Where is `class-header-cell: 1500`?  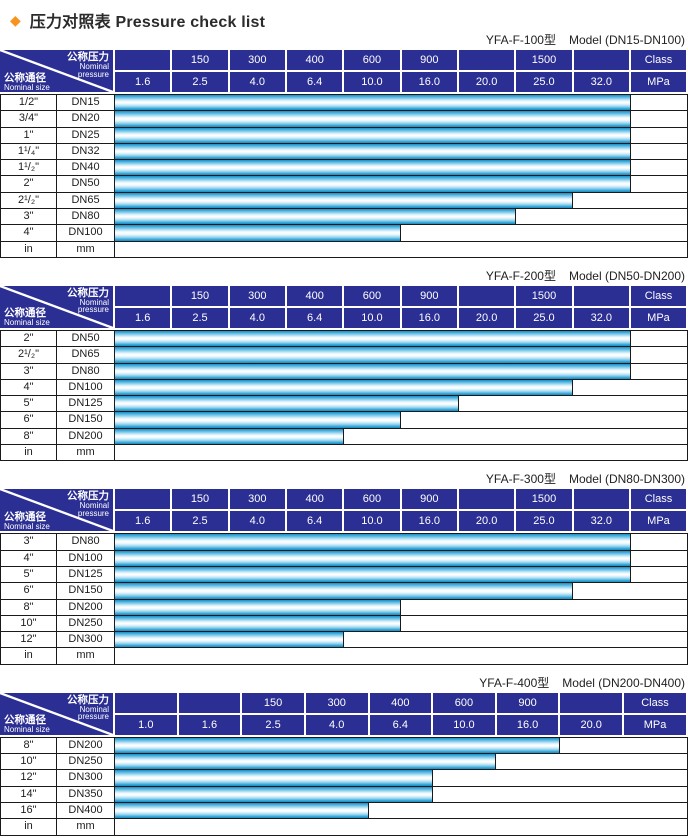 class-header-cell: 1500 is located at coordinates (545, 296).